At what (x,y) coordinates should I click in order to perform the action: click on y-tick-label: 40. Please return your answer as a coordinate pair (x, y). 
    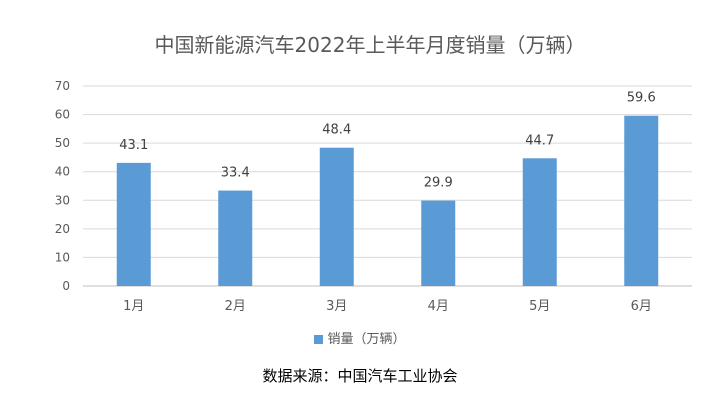
    Looking at the image, I should click on (62, 172).